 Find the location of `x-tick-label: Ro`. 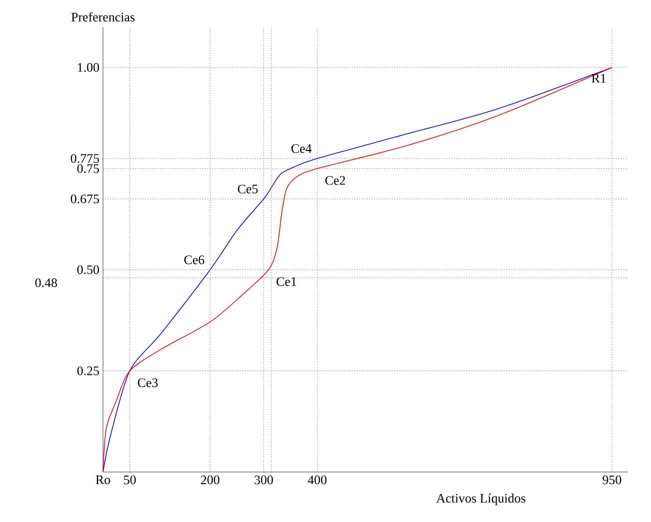

x-tick-label: Ro is located at coordinates (103, 480).